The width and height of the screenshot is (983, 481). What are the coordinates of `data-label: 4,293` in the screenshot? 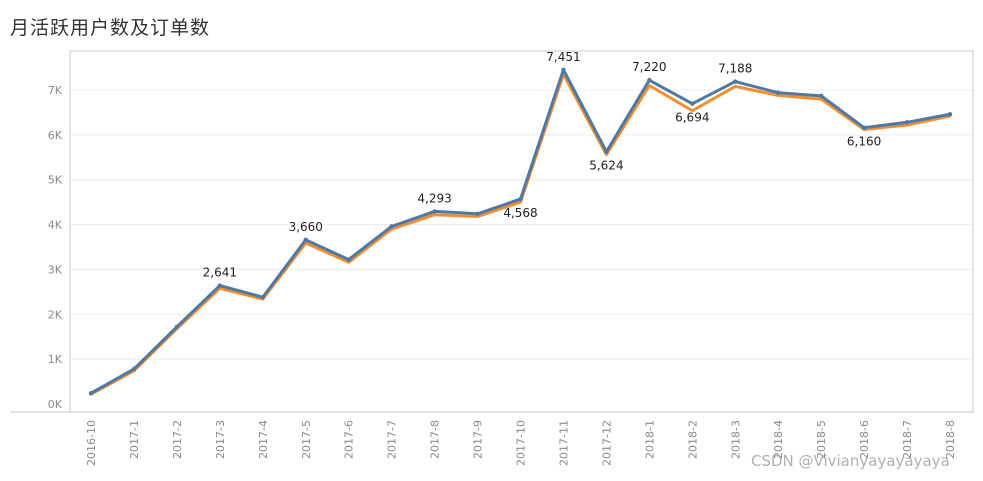 It's located at (434, 198).